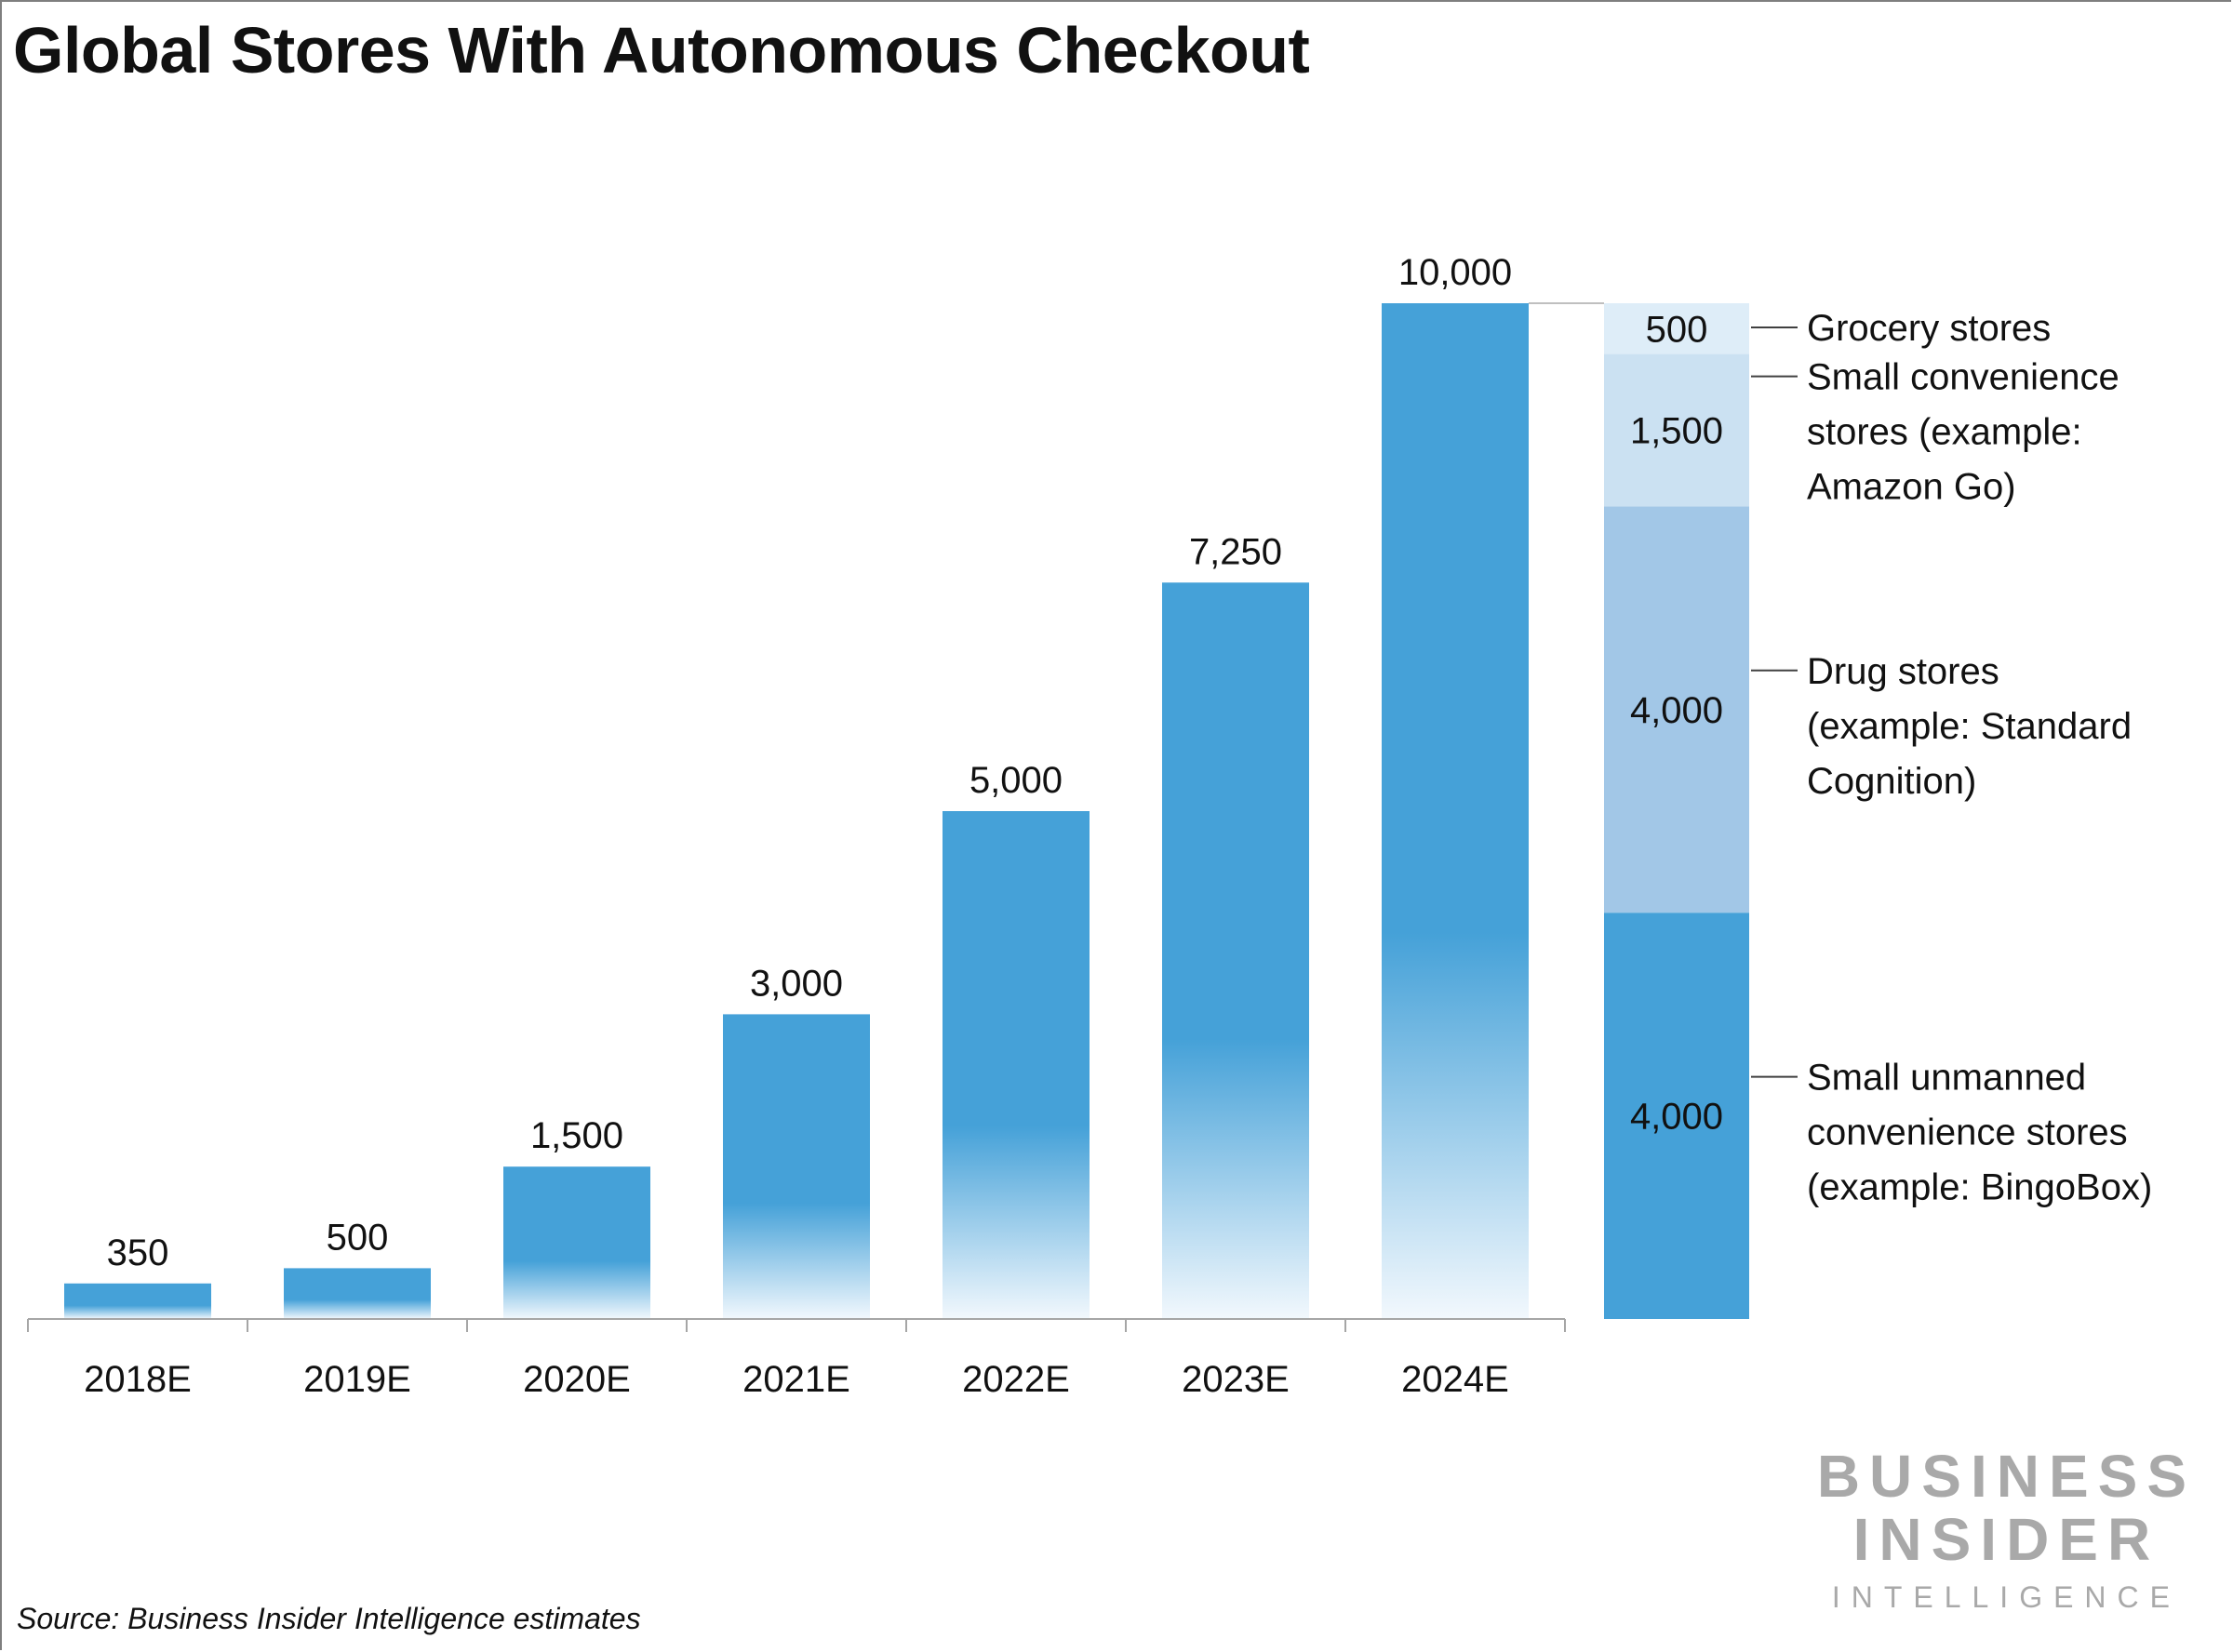 The width and height of the screenshot is (2233, 1652). Describe the element at coordinates (1236, 1379) in the screenshot. I see `x-tick-label-2023E: 2023E` at that location.